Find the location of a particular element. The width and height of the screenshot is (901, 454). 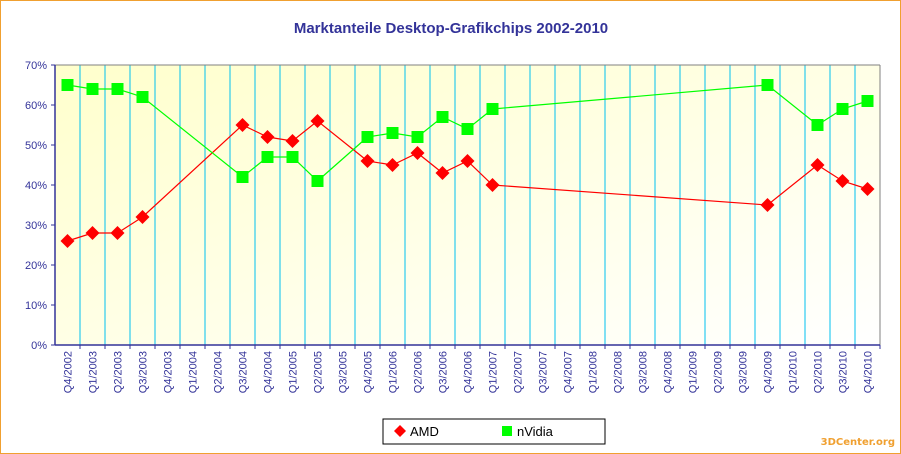

y-tick-label: 20% is located at coordinates (36, 266).